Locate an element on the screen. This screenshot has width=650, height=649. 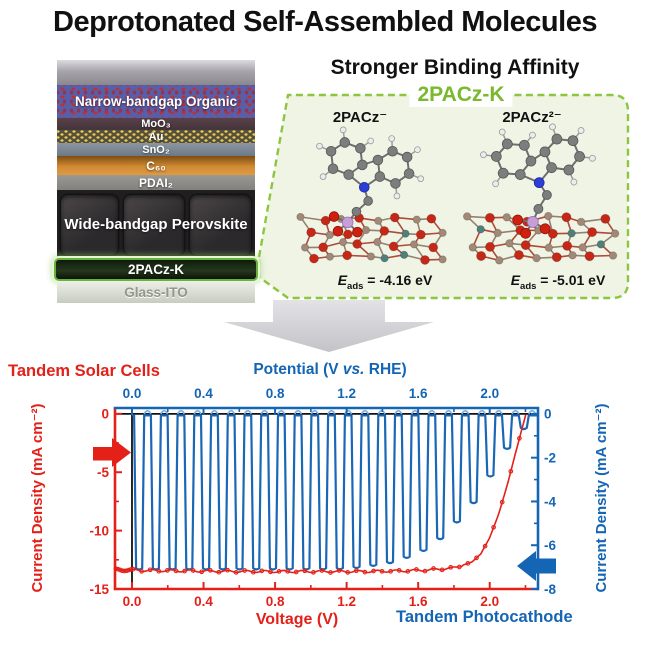
group-label-2pacz-k: 2PACz-K is located at coordinates (461, 95).